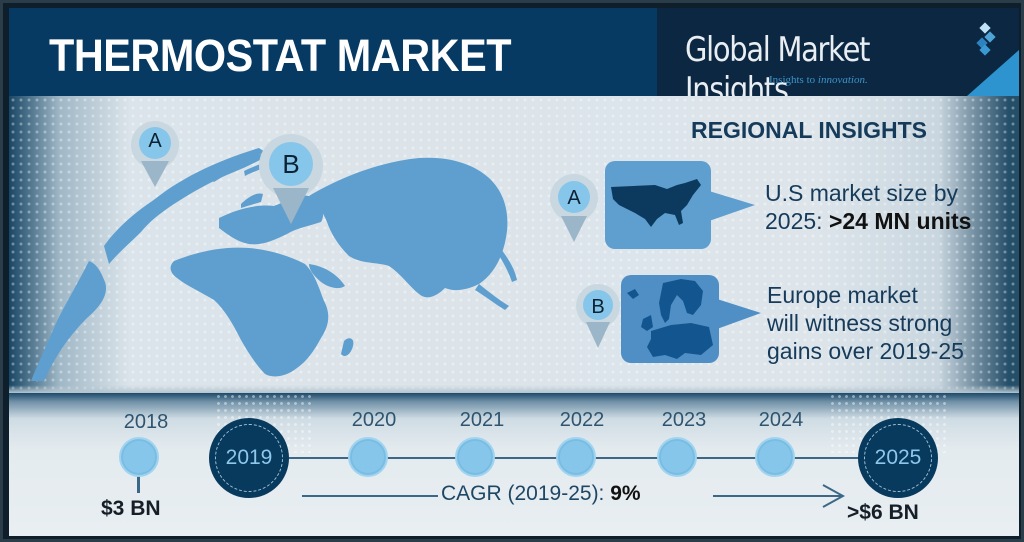 The width and height of the screenshot is (1024, 542). I want to click on year-label-2020: 2020, so click(374, 420).